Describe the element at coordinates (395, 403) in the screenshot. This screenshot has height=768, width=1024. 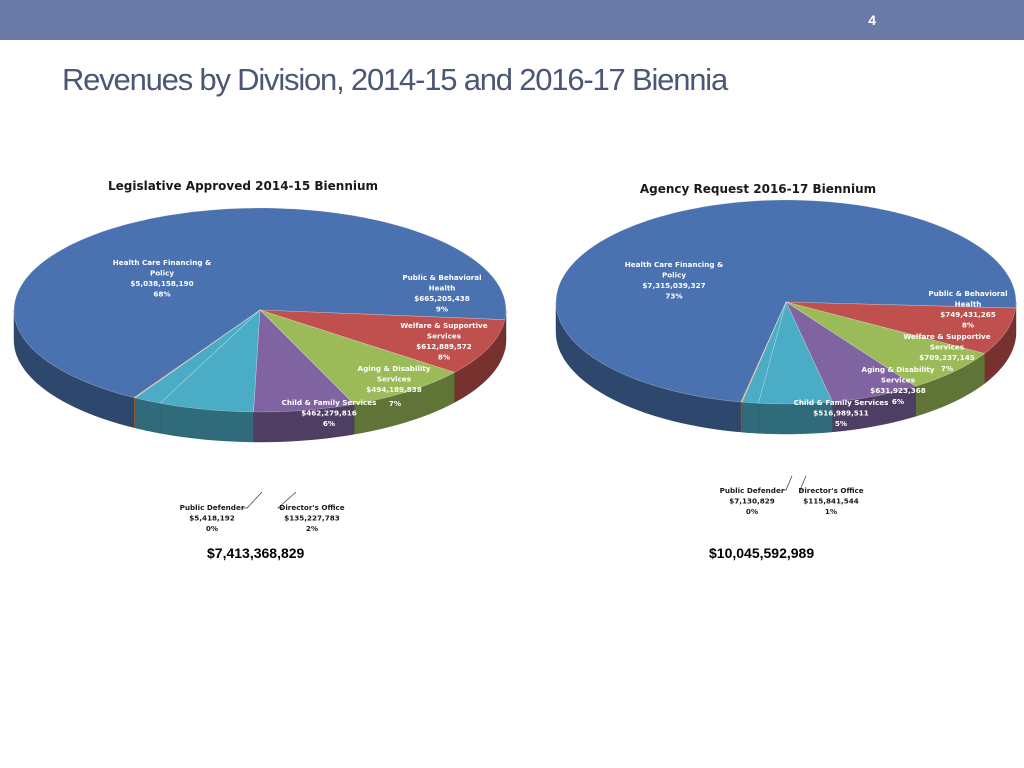
I see `percent-label-aging-disability-services: 7%` at that location.